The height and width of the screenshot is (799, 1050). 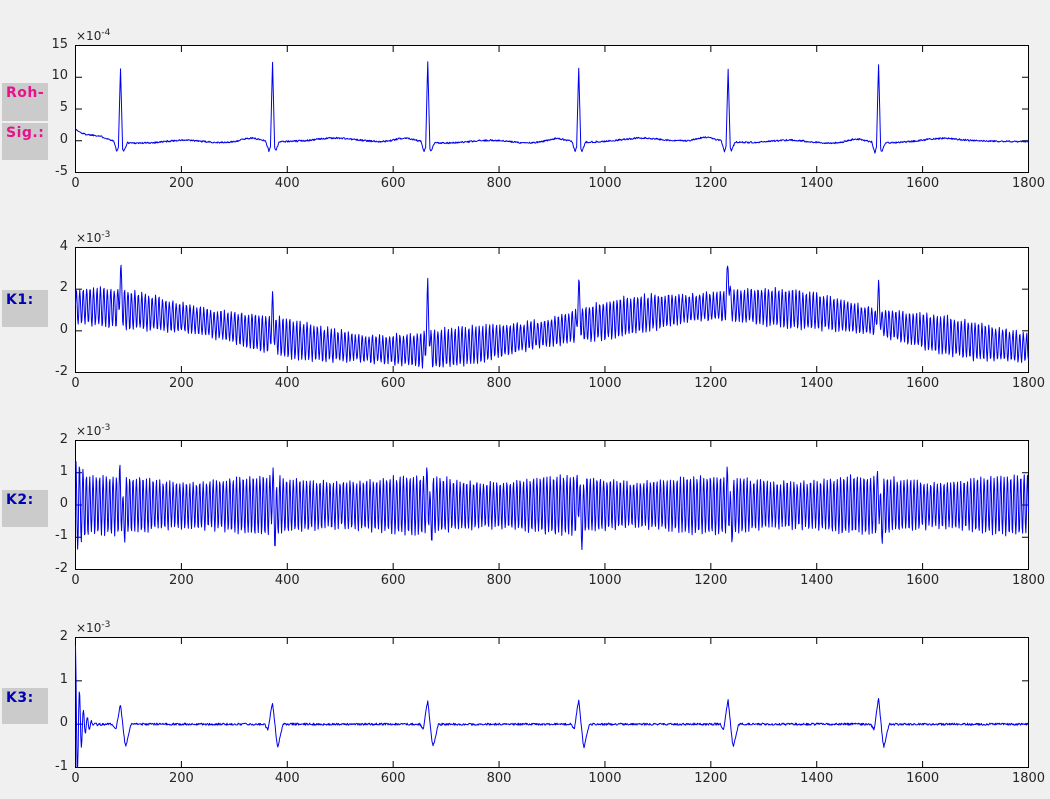 I want to click on signal-trace-k3, so click(x=552, y=706).